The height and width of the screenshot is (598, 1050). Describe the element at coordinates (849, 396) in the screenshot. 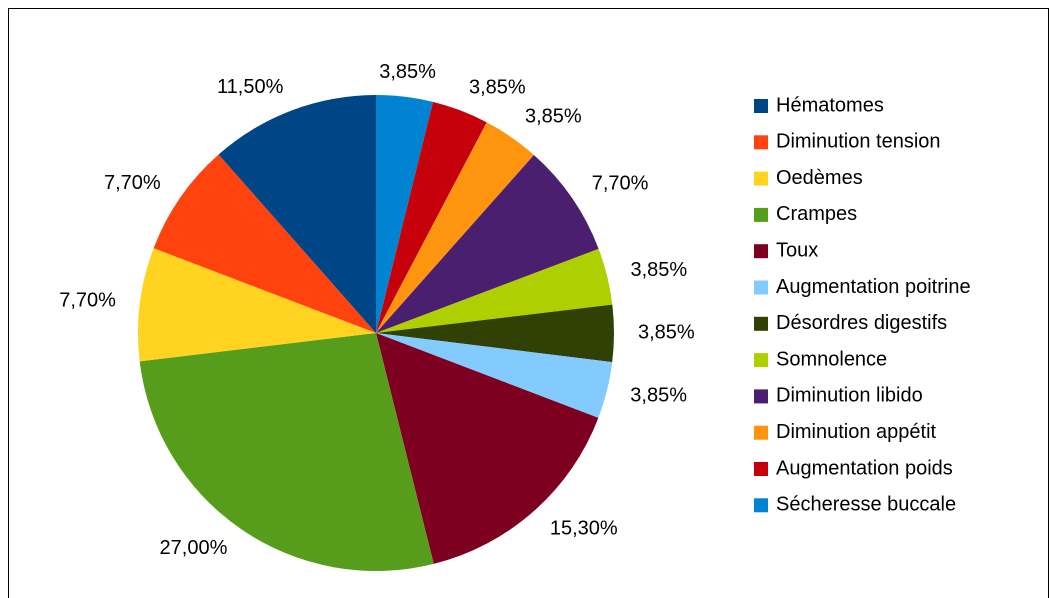

I see `legend-label: Diminution libido` at that location.